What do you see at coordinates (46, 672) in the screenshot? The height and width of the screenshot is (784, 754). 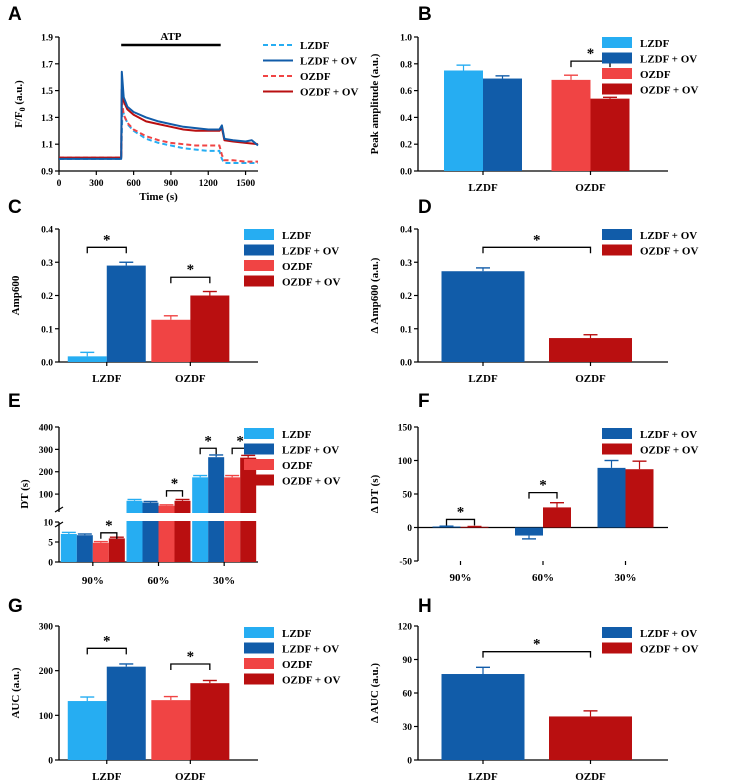 I see `panel-G-y-tick-label: 200` at bounding box center [46, 672].